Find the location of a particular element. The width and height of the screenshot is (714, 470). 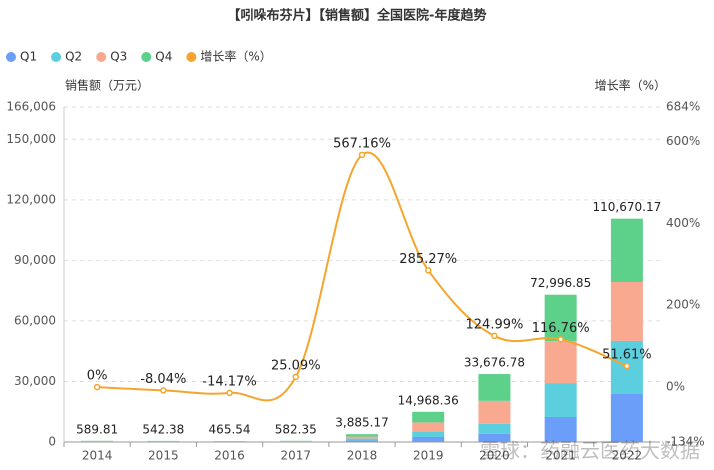

total-label: 3,885.17 is located at coordinates (361, 423).